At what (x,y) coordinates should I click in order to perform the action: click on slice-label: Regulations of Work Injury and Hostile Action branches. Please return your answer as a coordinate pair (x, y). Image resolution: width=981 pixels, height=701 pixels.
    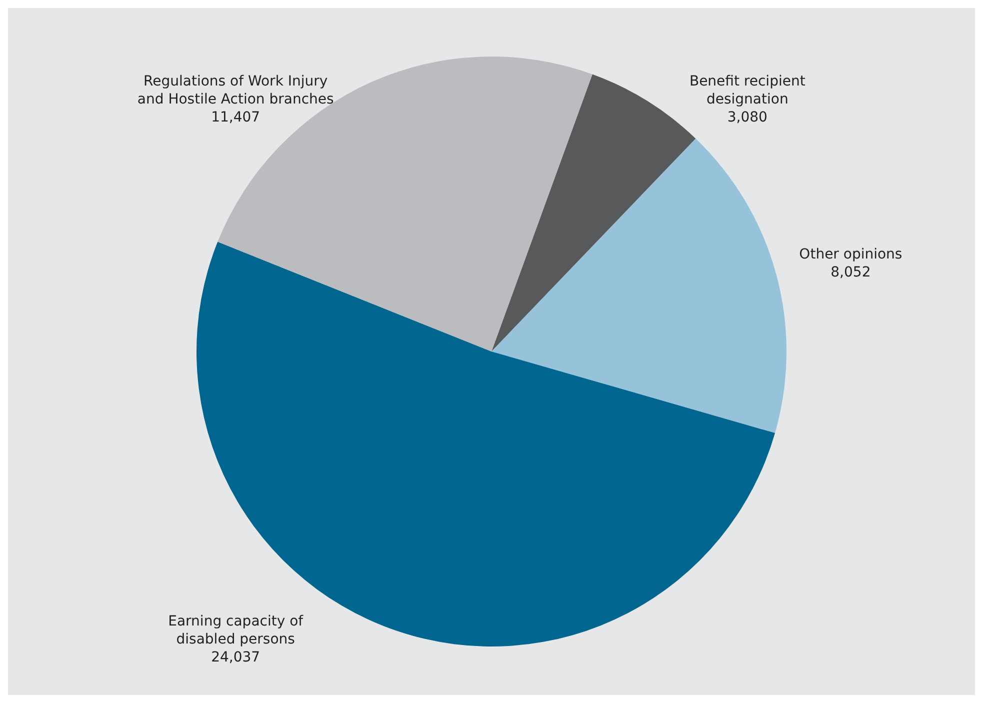
    Looking at the image, I should click on (235, 91).